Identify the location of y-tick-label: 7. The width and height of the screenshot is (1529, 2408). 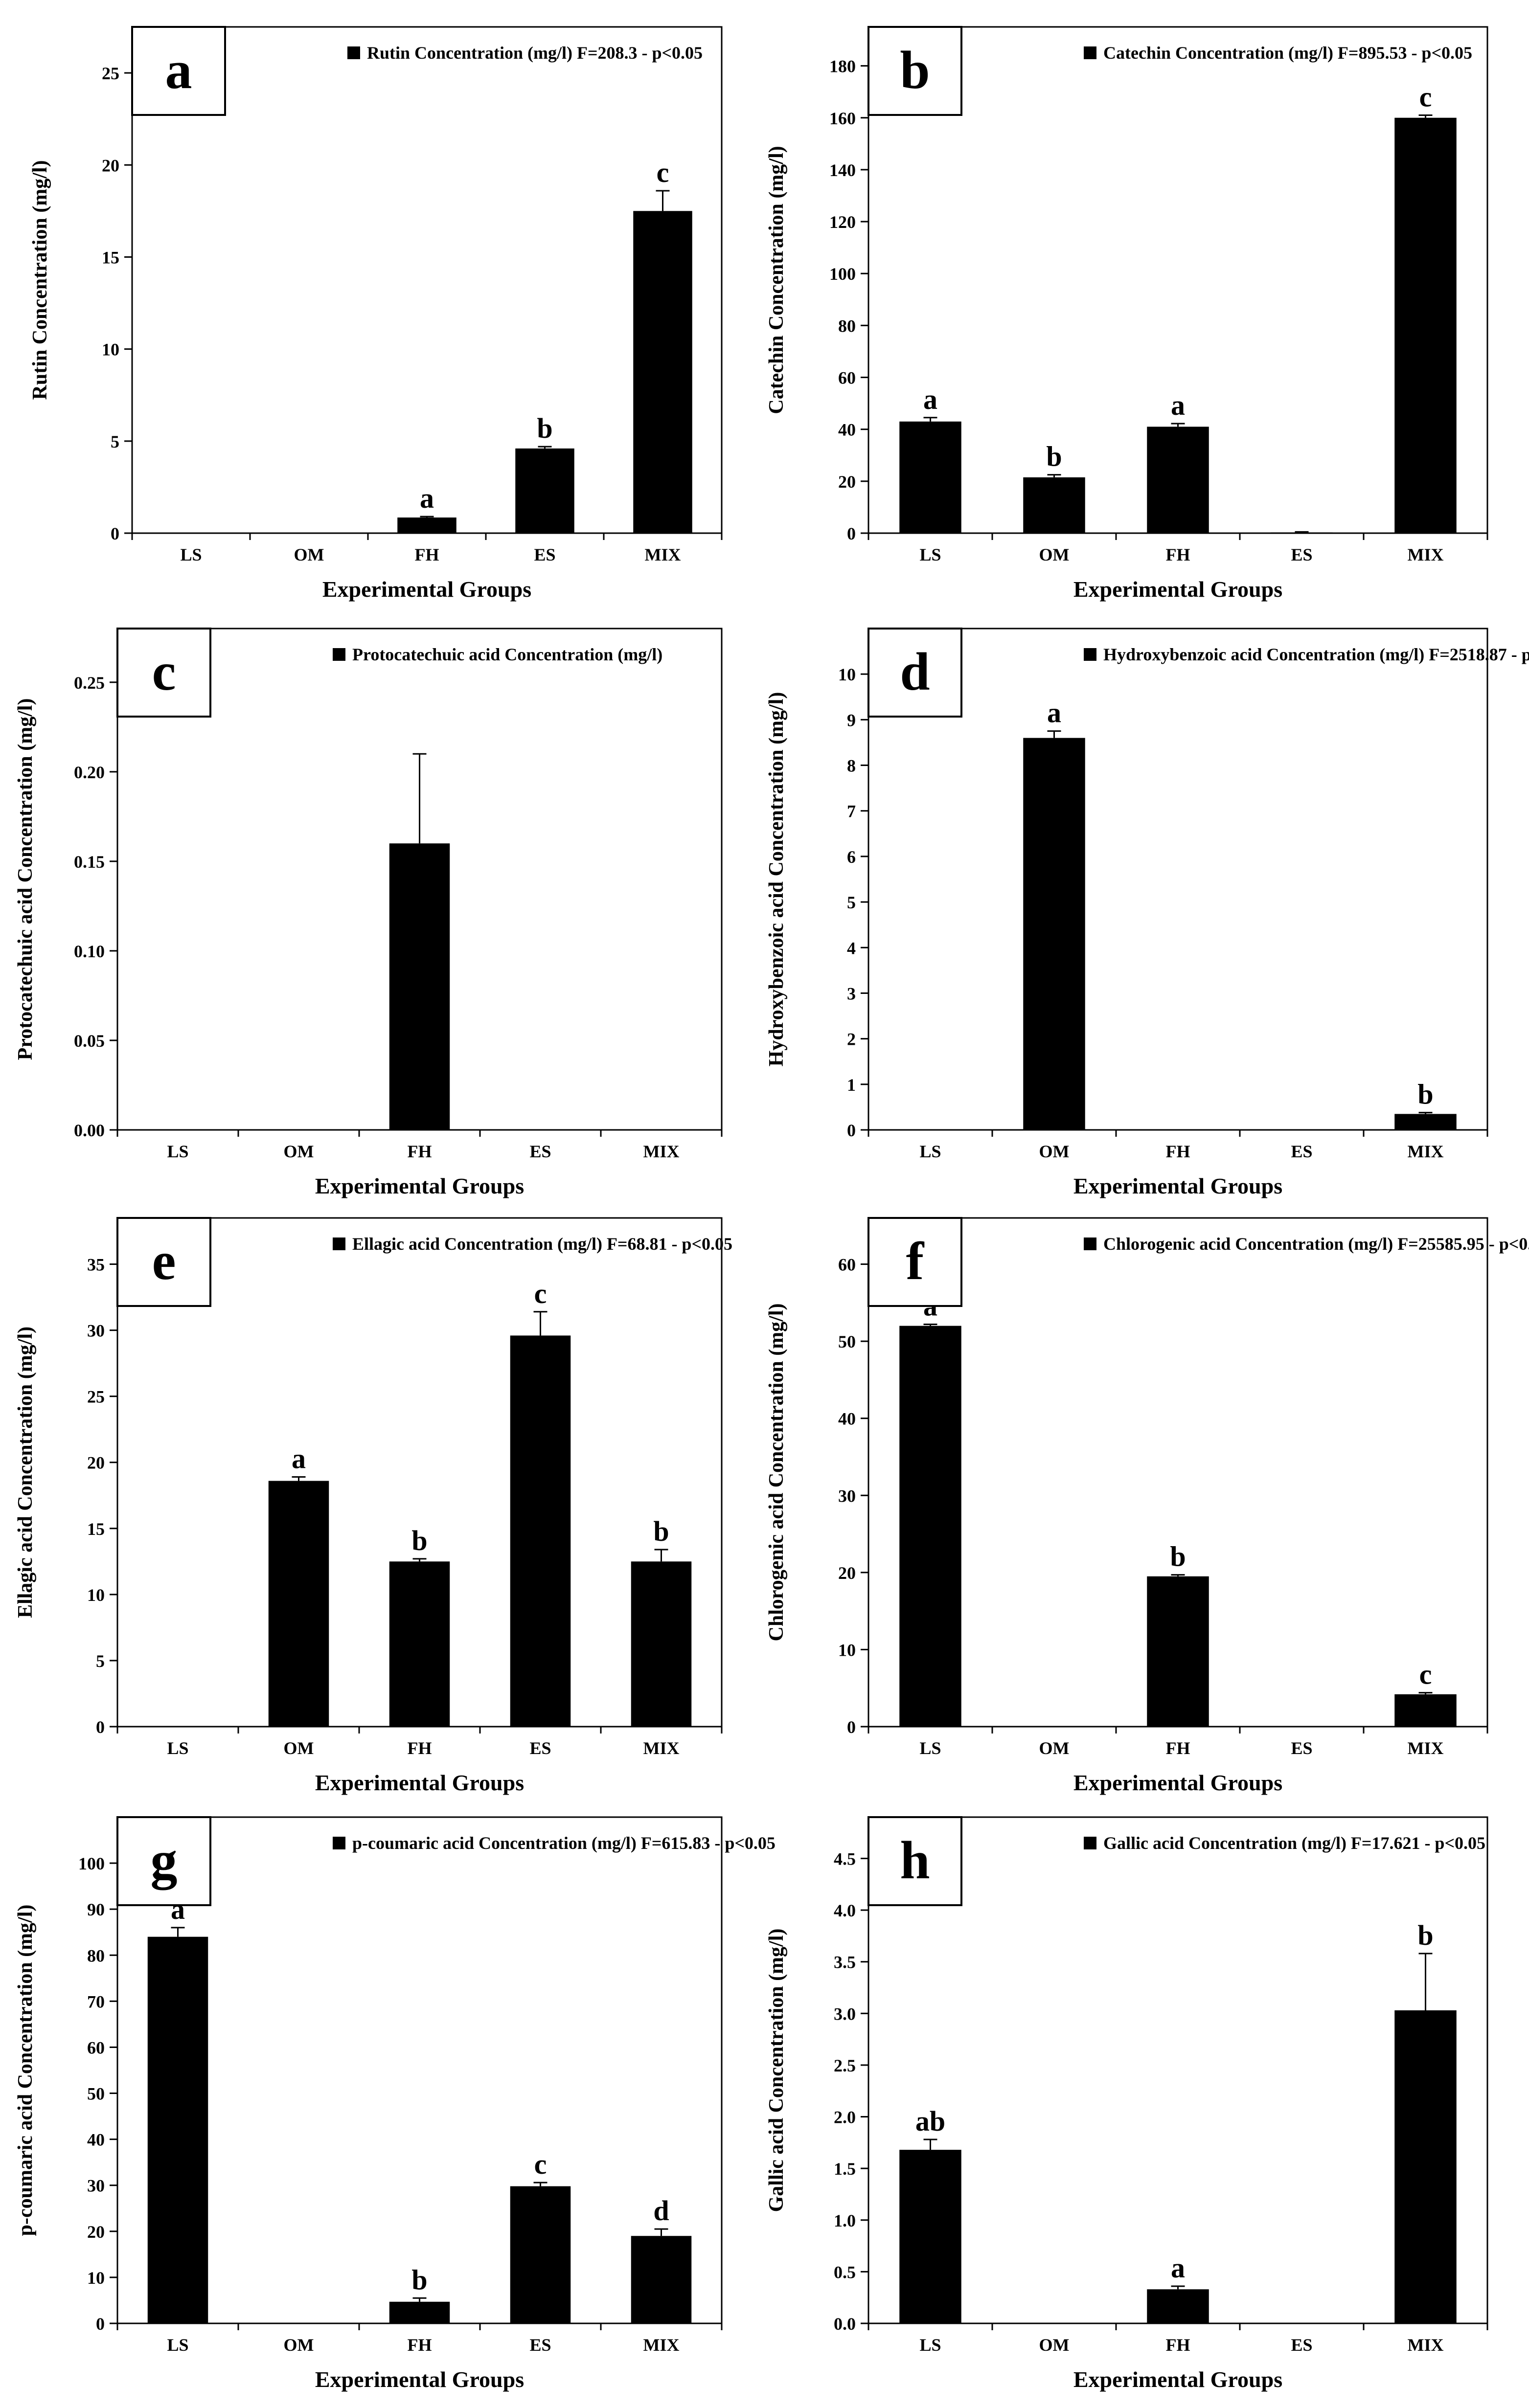
(852, 811).